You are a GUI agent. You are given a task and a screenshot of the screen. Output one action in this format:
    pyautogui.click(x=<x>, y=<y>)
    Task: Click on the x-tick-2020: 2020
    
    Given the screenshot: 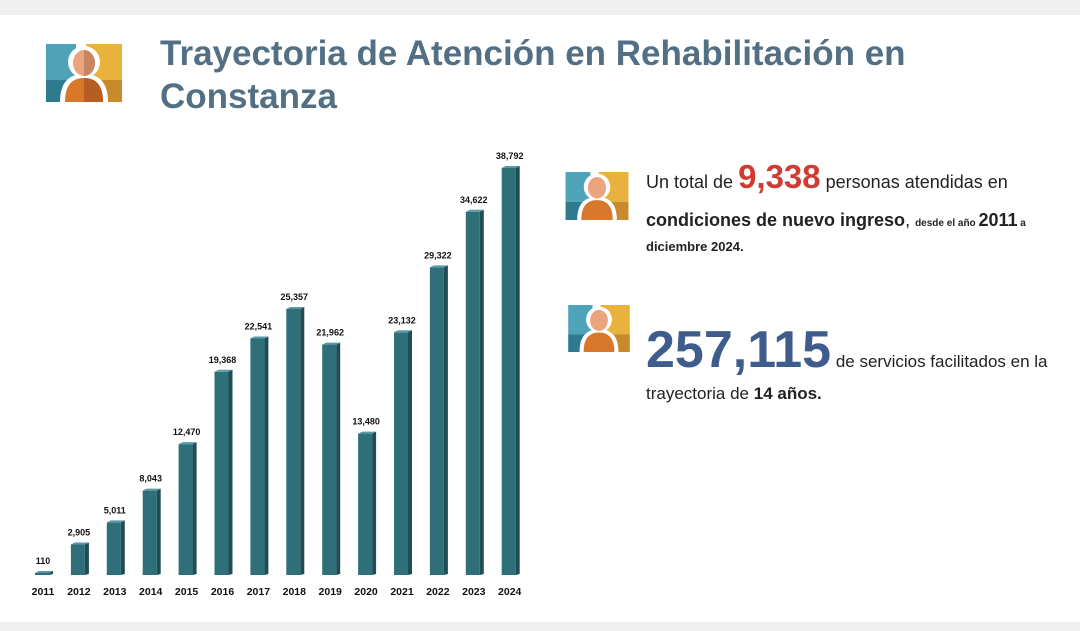 What is the action you would take?
    pyautogui.click(x=366, y=592)
    